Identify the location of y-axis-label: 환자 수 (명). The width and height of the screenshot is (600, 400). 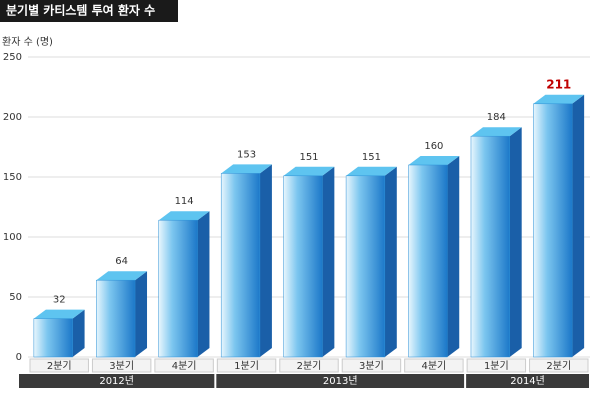
(27, 42).